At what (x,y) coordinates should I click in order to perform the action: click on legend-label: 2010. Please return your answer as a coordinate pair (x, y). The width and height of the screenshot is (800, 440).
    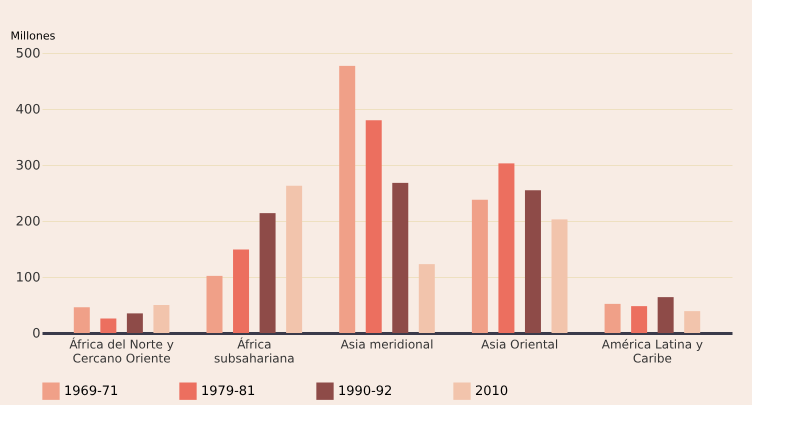
    Looking at the image, I should click on (491, 392).